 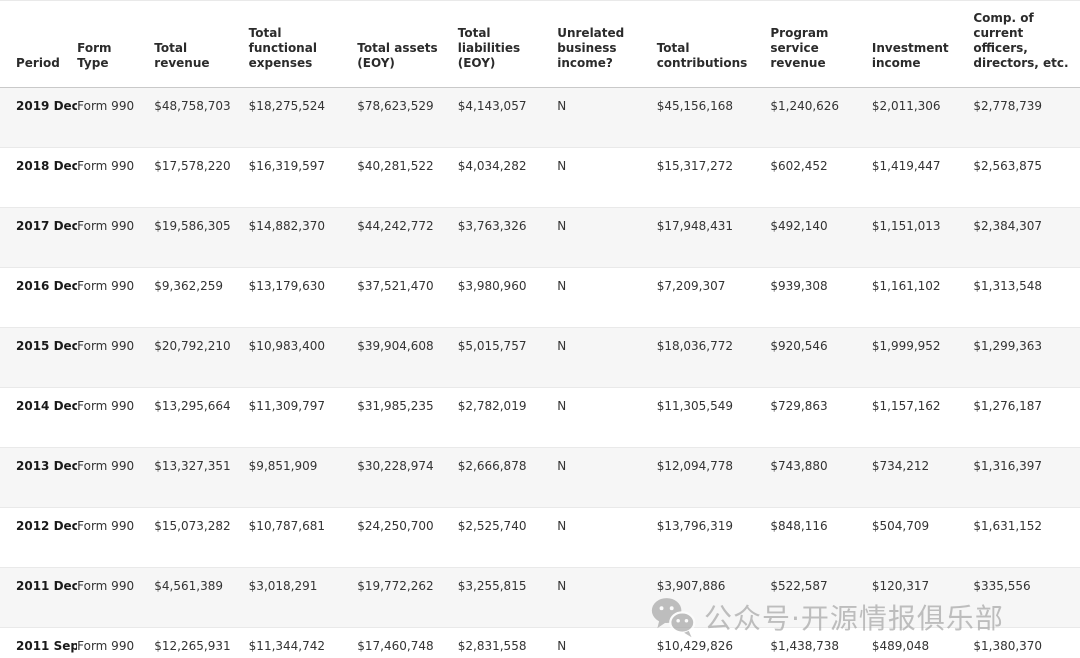 I want to click on data-cell: $12,094,778, so click(x=695, y=466).